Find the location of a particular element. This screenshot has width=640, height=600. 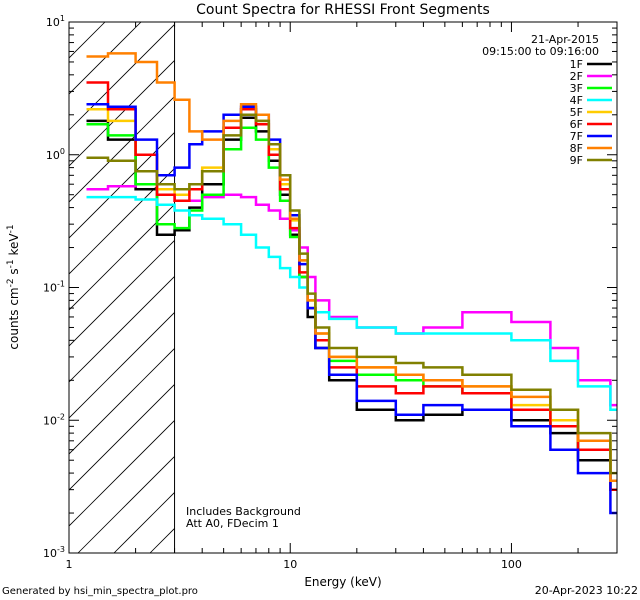

legend-label-1F: 1F is located at coordinates (576, 64).